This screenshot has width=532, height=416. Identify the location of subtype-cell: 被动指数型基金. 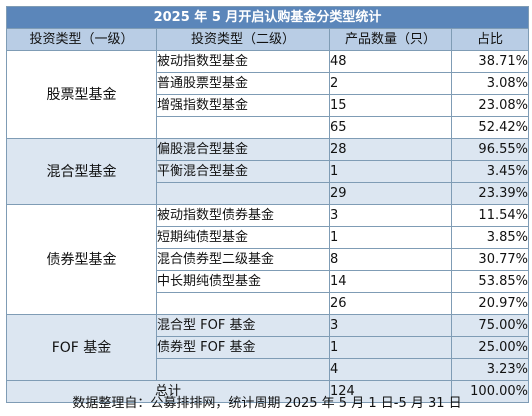
(243, 61).